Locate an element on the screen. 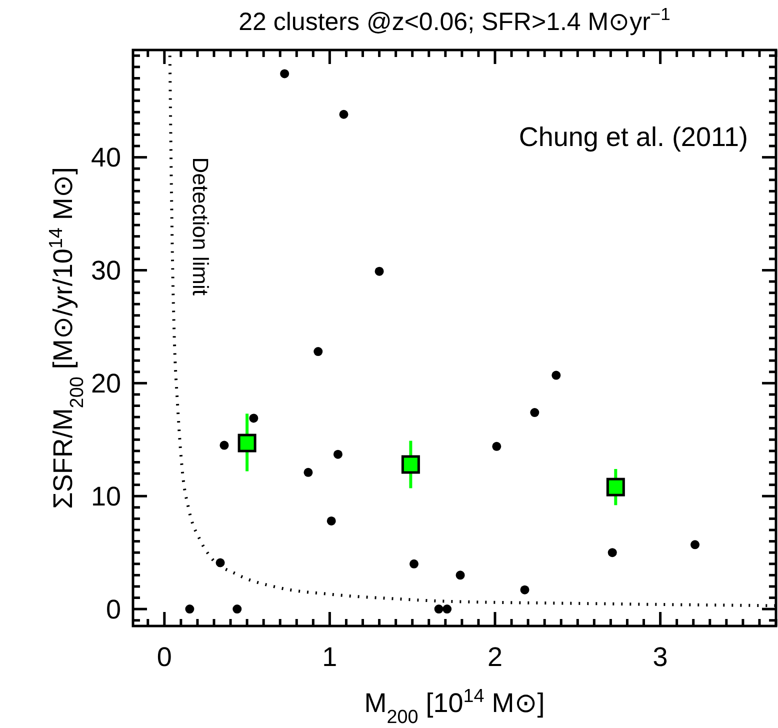 The width and height of the screenshot is (778, 728). x-tick-label: 1 is located at coordinates (330, 657).